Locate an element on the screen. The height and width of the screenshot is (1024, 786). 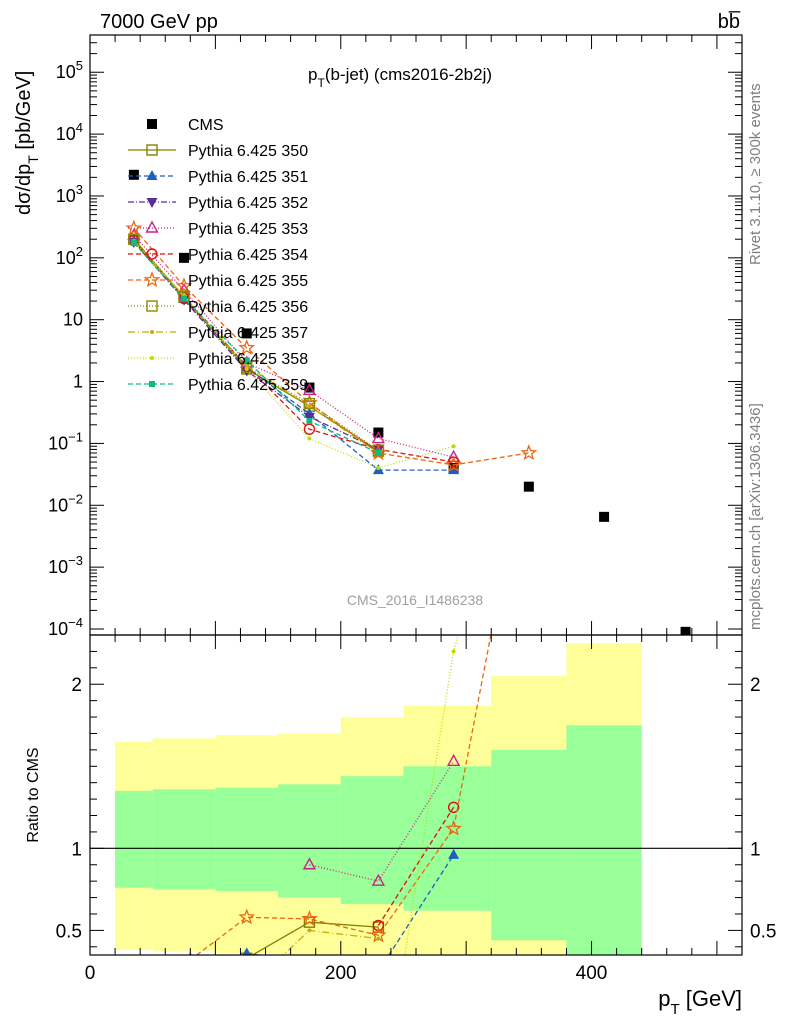
legend-label: CMS is located at coordinates (206, 125).